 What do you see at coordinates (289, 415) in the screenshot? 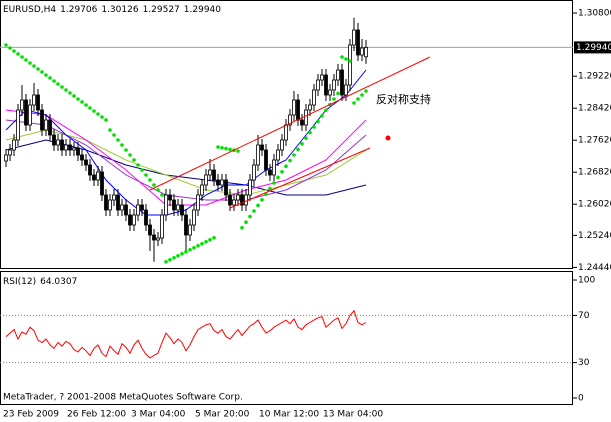
I see `x-tick-label: 10 Mar 12:00` at bounding box center [289, 415].